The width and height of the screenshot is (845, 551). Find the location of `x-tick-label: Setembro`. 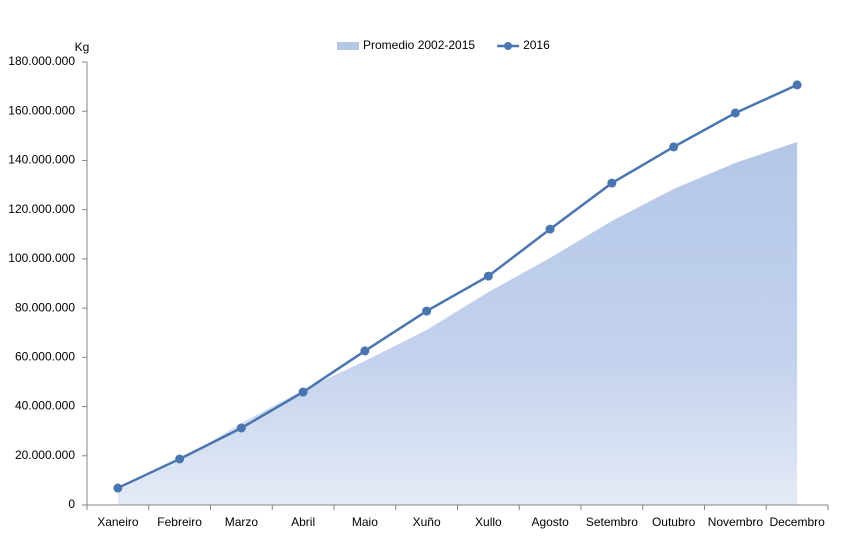

x-tick-label: Setembro is located at coordinates (612, 522).